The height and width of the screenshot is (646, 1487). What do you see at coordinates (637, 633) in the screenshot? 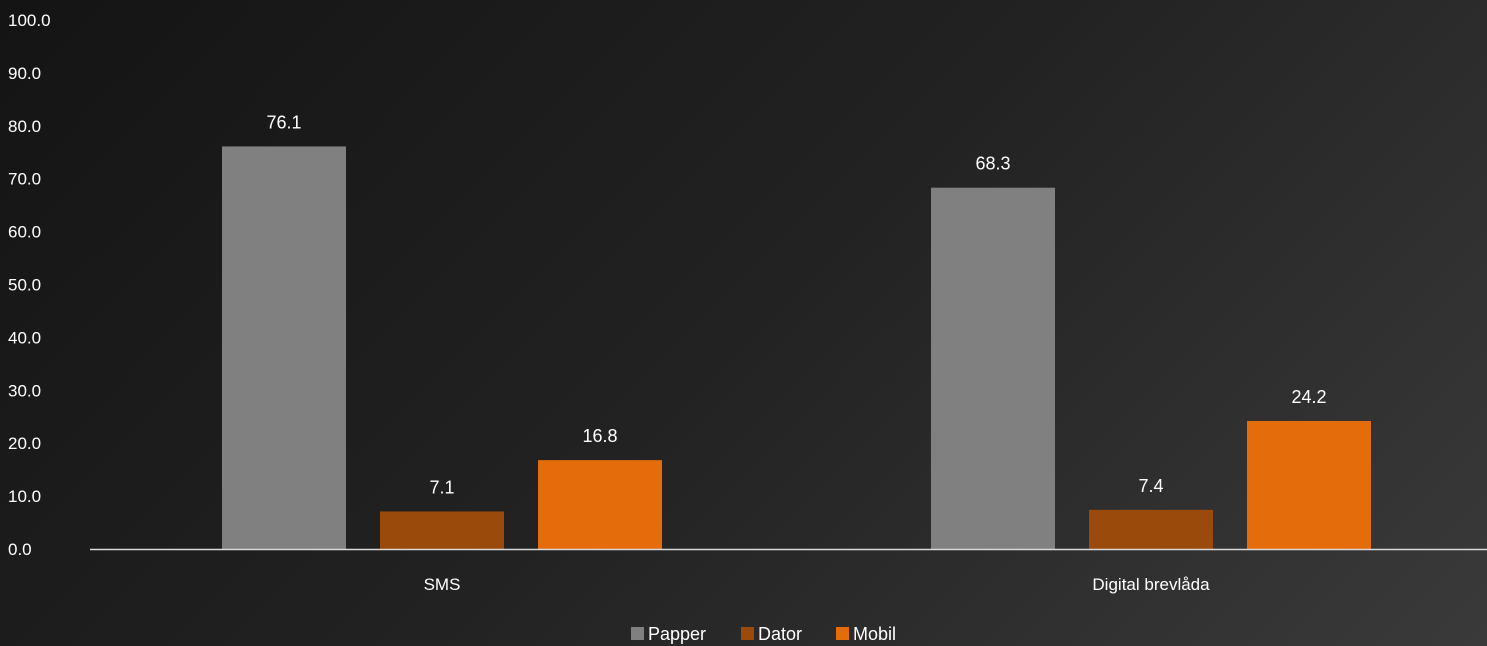
I see `legend-swatch-papper` at bounding box center [637, 633].